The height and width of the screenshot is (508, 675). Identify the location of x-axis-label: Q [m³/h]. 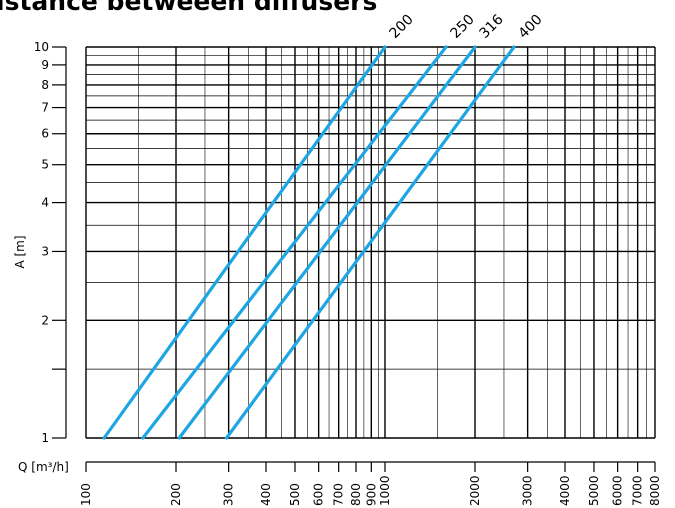
(43, 467).